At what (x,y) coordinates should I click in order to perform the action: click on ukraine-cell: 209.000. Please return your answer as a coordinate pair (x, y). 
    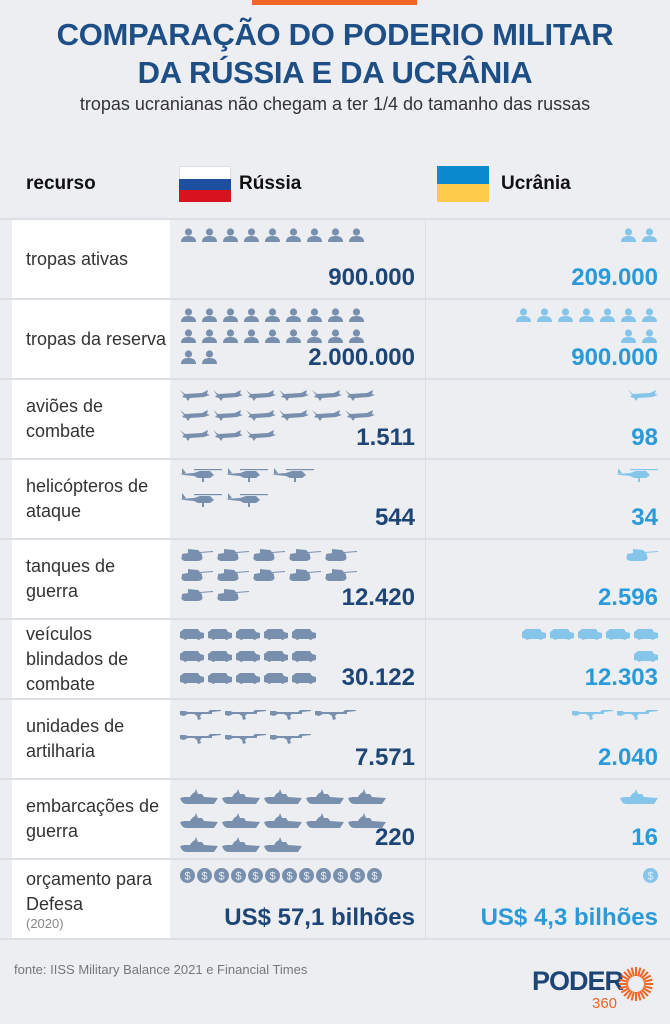
    Looking at the image, I should click on (548, 259).